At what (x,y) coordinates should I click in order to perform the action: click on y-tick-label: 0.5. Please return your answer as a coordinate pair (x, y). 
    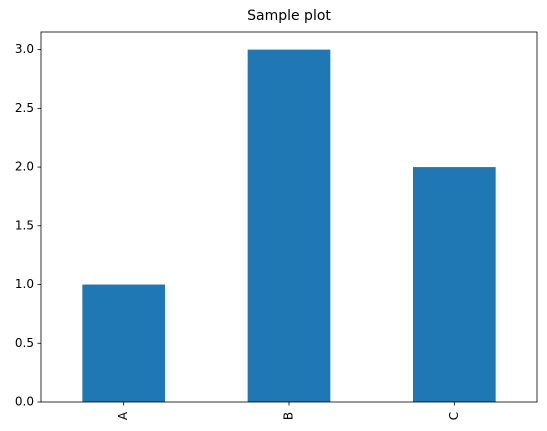
    Looking at the image, I should click on (24, 343).